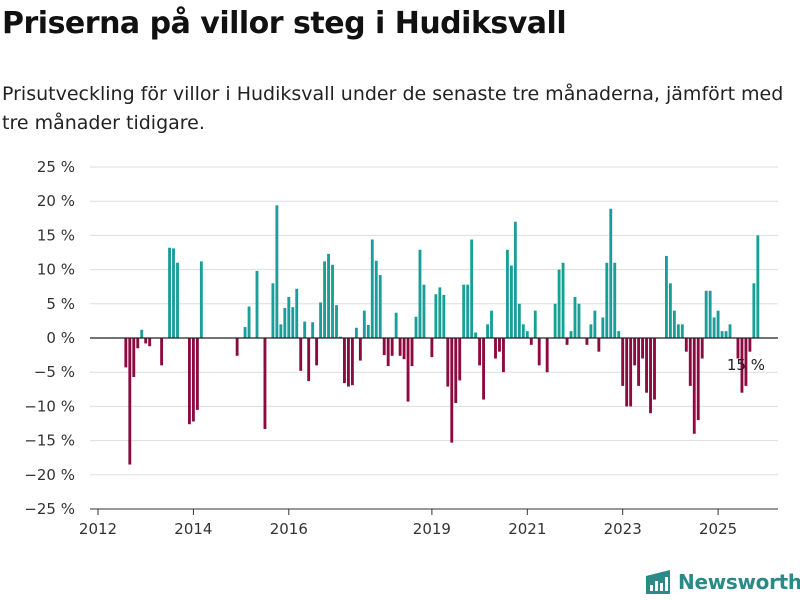 The height and width of the screenshot is (600, 800). What do you see at coordinates (408, 523) in the screenshot?
I see `x-axis-ticks: 2012 2014 2016 2019 2021 2023 2025` at bounding box center [408, 523].